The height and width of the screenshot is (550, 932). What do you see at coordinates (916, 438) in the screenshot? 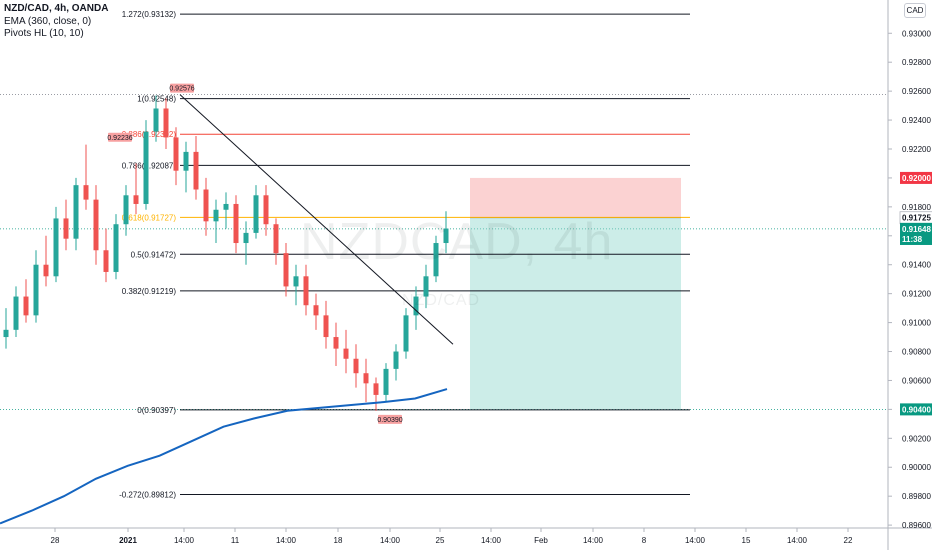
I see `price-tick-label: 0.90200` at bounding box center [916, 438].